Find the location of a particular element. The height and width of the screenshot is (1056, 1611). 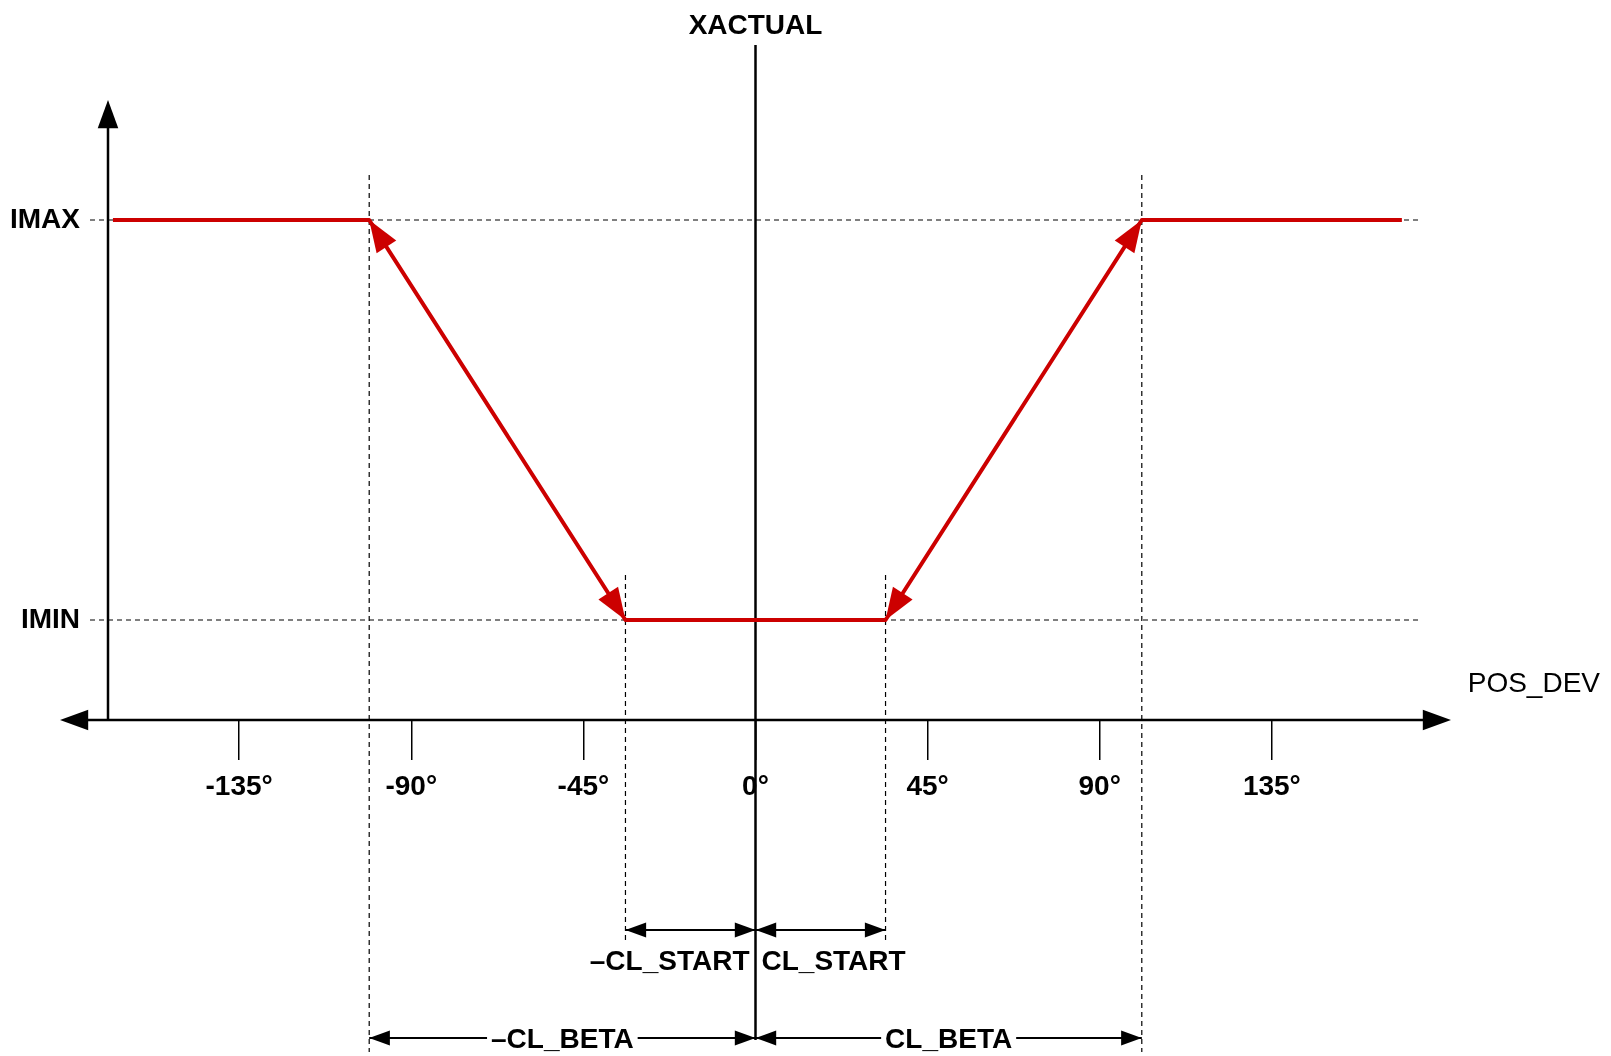

text: CL_BETA is located at coordinates (949, 1038).